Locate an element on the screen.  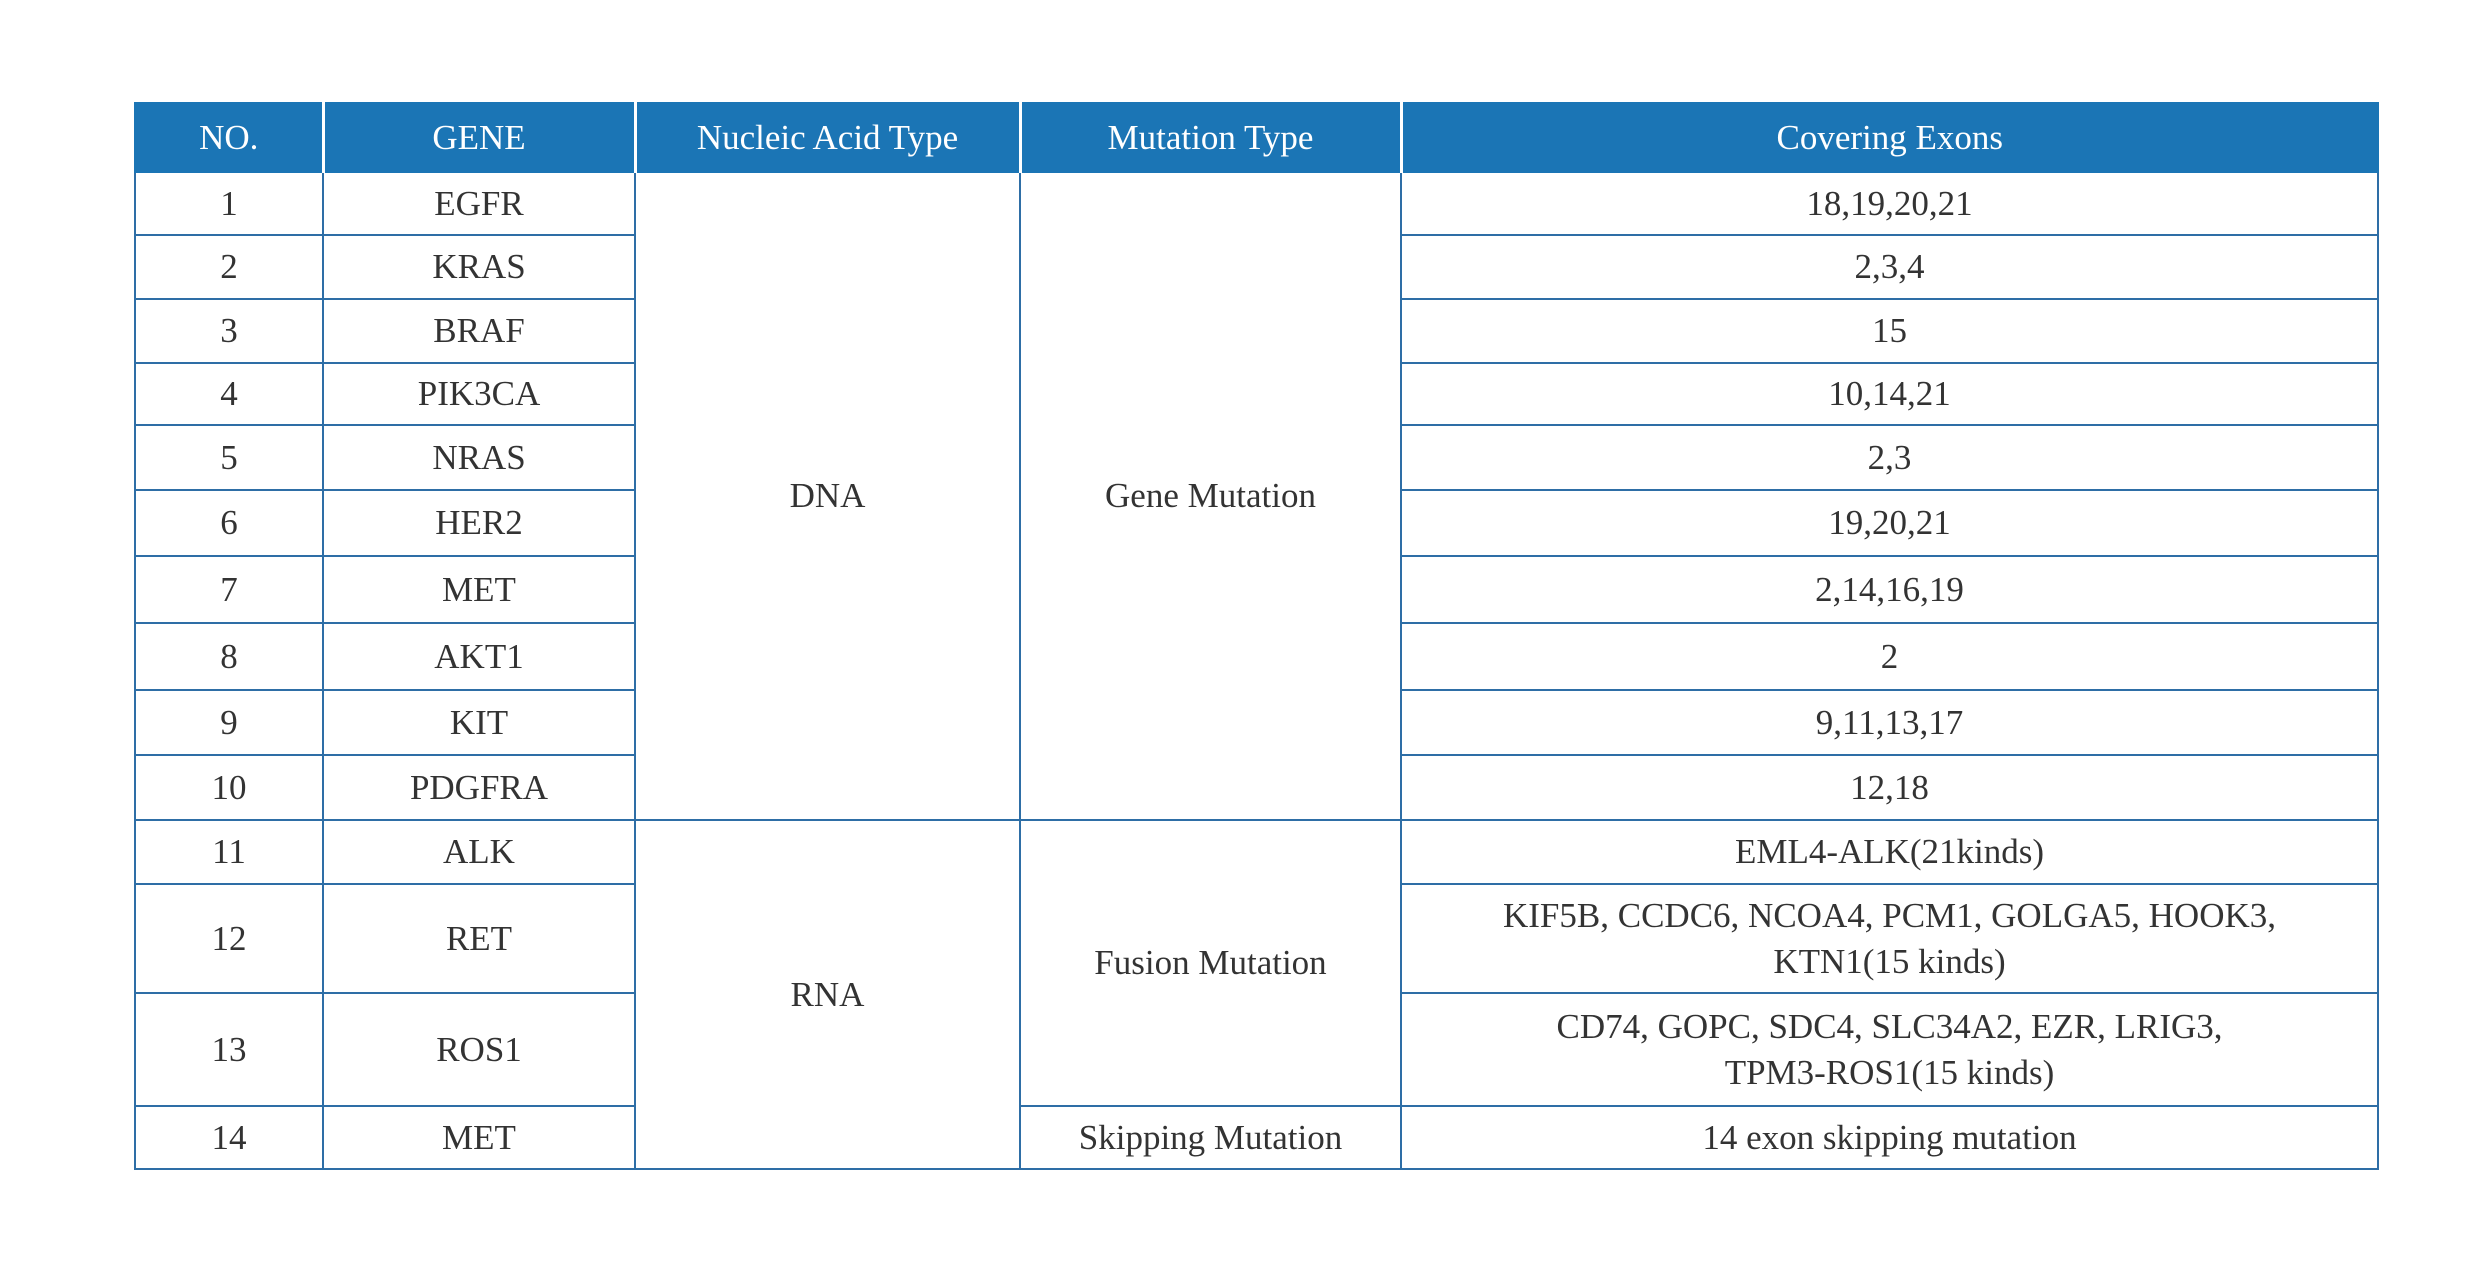
table-cell: RNA is located at coordinates (827, 994).